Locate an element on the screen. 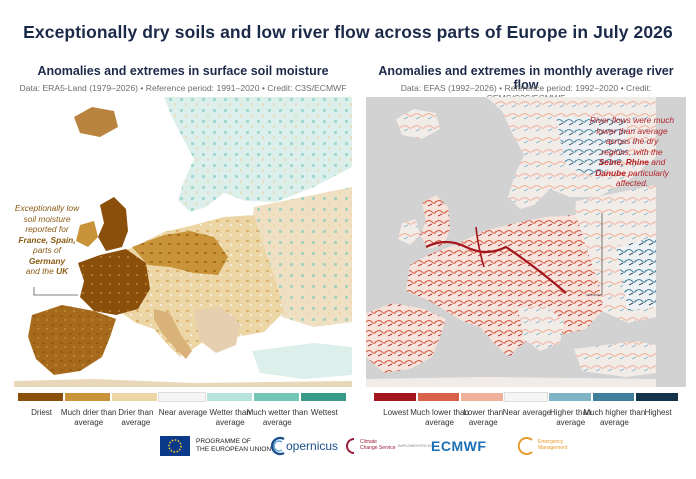  callout-danube-line: Danube particularly is located at coordinates (632, 173).